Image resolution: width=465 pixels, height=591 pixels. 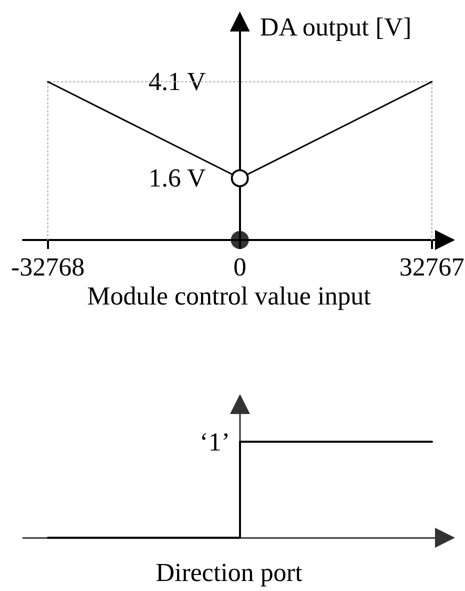 What do you see at coordinates (230, 573) in the screenshot?
I see `x-axis-title: Direction port` at bounding box center [230, 573].